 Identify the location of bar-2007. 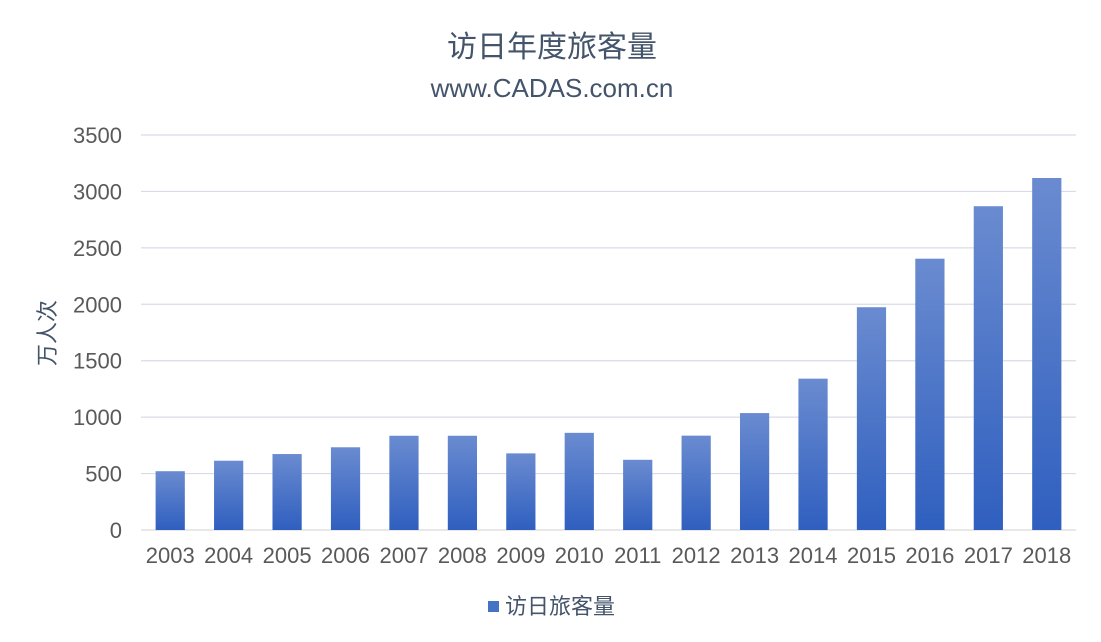
(404, 482).